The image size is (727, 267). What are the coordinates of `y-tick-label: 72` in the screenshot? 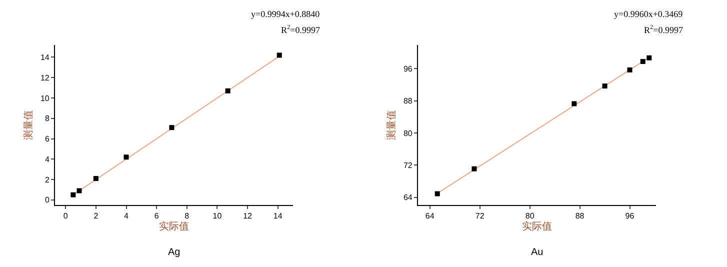 It's located at (408, 165).